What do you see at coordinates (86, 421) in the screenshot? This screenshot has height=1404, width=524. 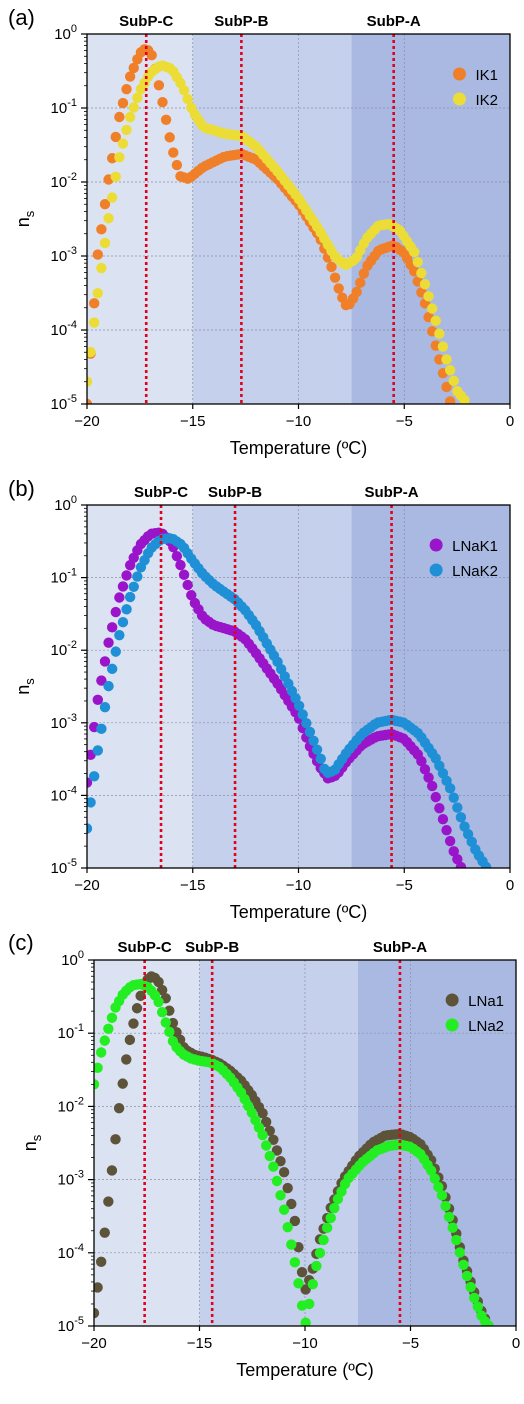 I see `x-tick-label: −20` at bounding box center [86, 421].